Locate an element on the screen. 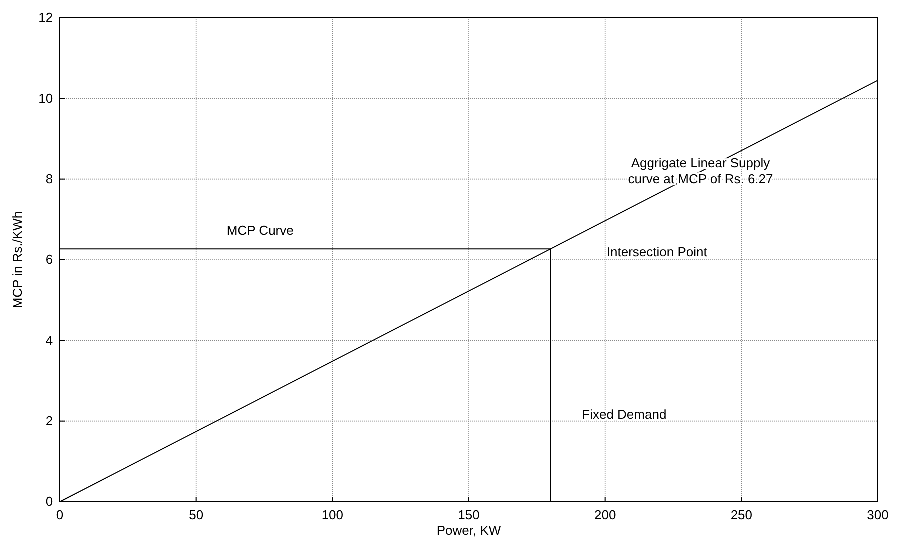  x-tick-label: 50 is located at coordinates (196, 514).